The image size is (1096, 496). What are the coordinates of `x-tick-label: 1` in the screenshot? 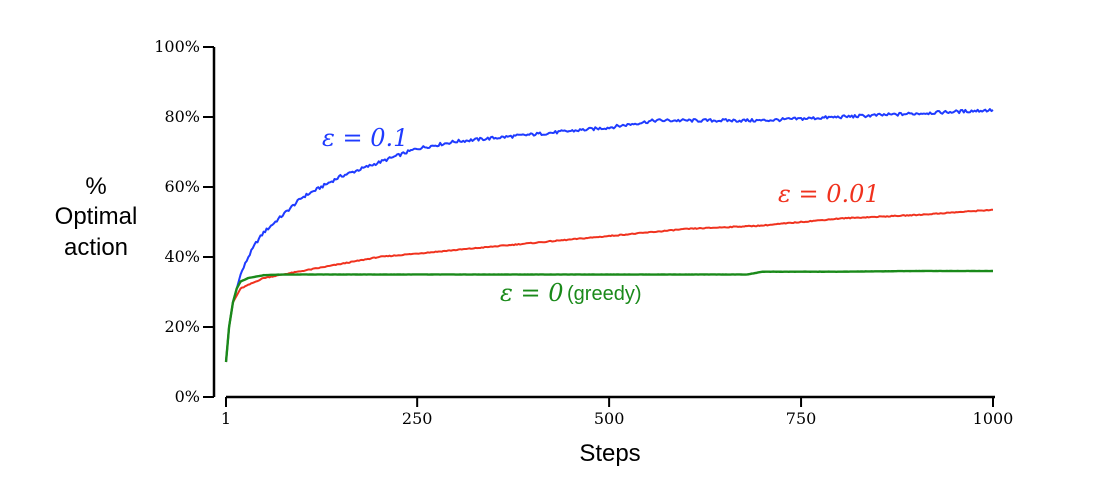 It's located at (226, 418).